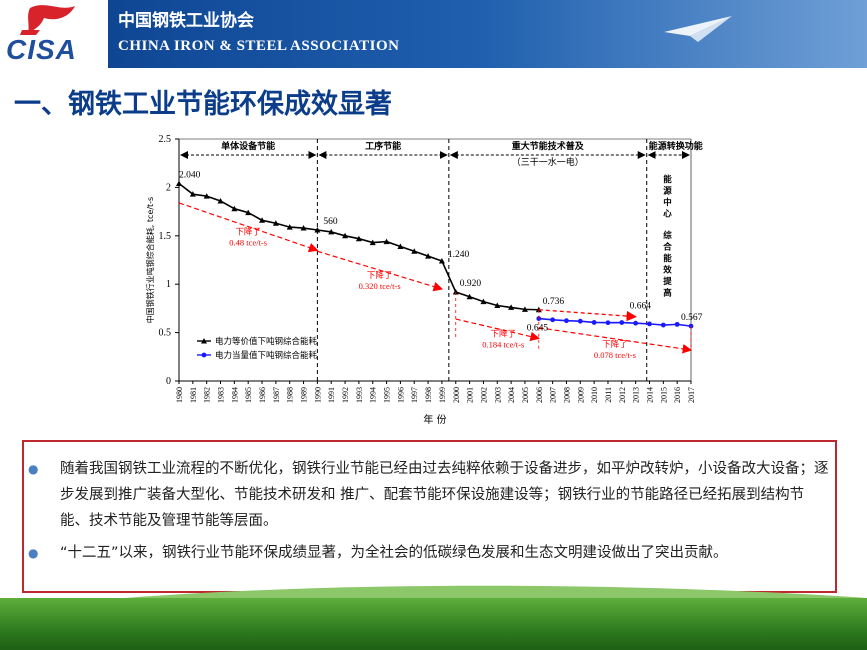  I want to click on drop-value: 0.320 tce/t-s, so click(380, 286).